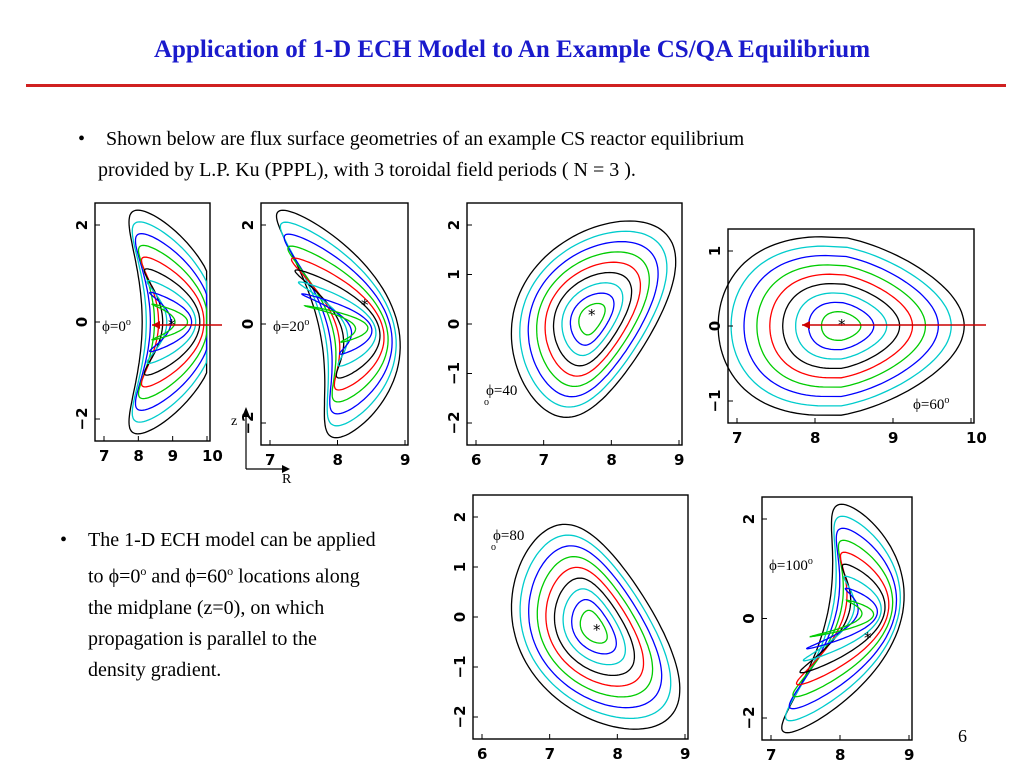 The width and height of the screenshot is (1024, 770). I want to click on bullet-2-line-5: density gradient., so click(155, 669).